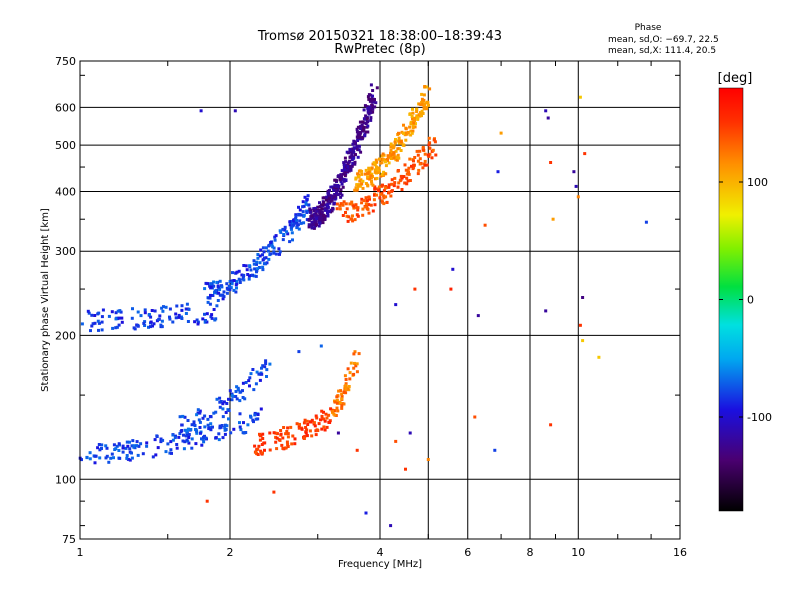 Image resolution: width=800 pixels, height=600 pixels. I want to click on colorbar-ticks: 100 0 -100, so click(745, 300).